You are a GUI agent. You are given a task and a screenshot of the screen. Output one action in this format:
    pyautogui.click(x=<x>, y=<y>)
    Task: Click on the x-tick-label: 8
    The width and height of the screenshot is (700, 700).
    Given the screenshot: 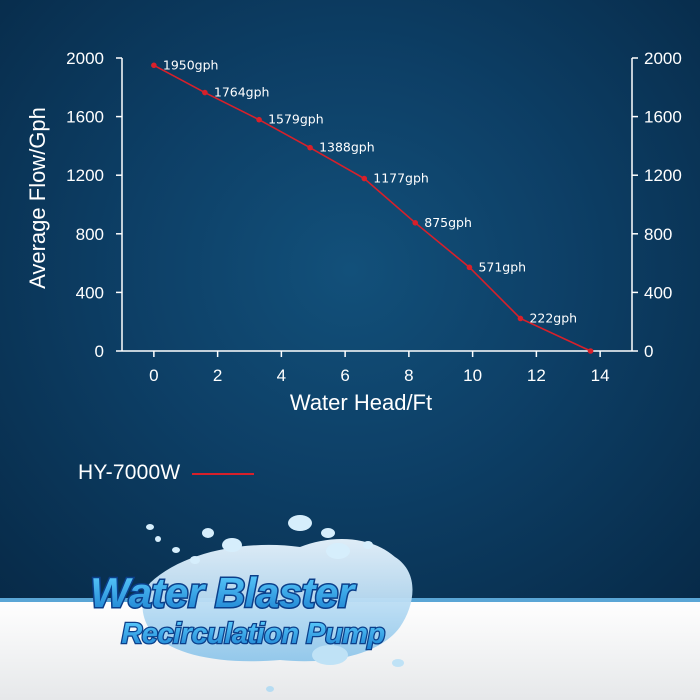 What is the action you would take?
    pyautogui.click(x=408, y=375)
    